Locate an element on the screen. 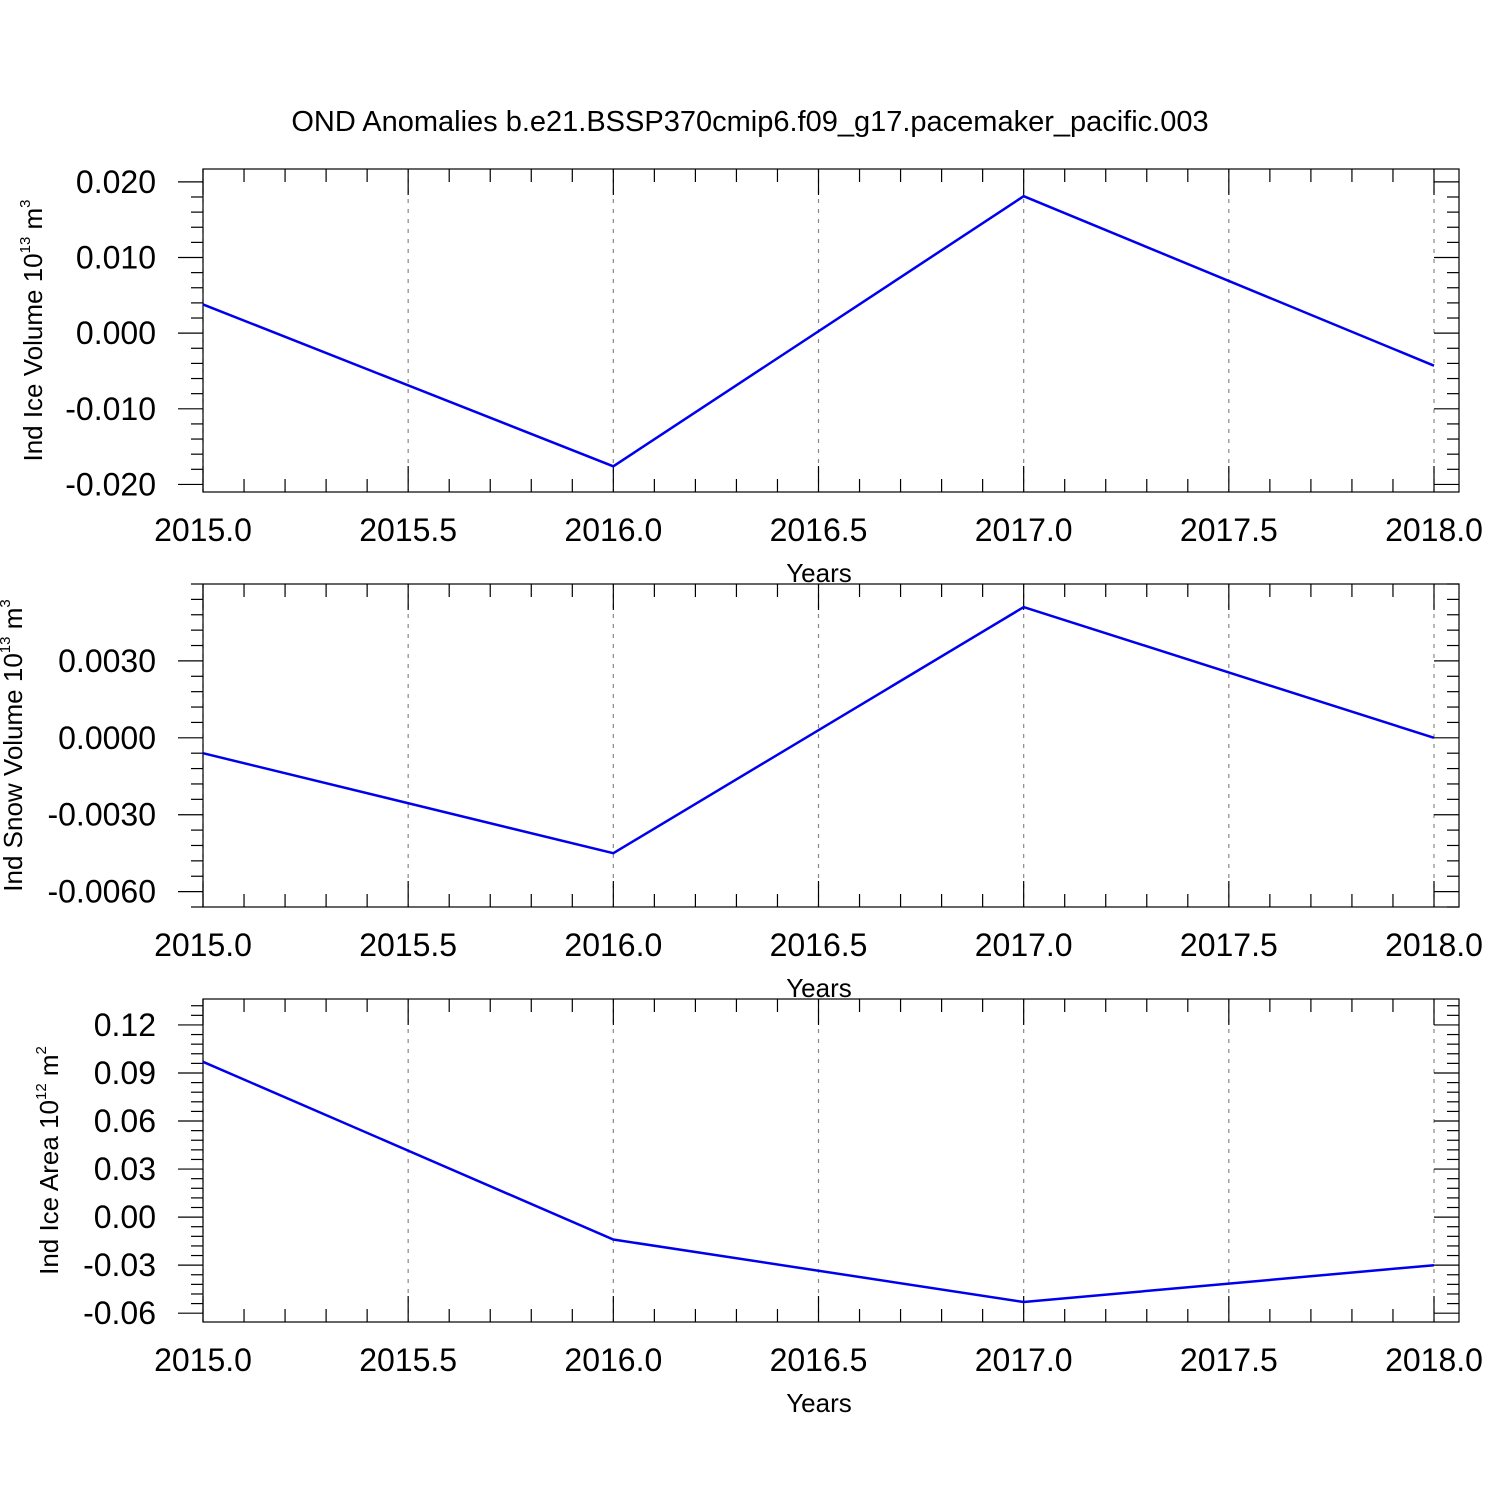 Image resolution: width=1500 pixels, height=1500 pixels. y-axis-label: Ind Ice Area 1012 m2 is located at coordinates (48, 1160).